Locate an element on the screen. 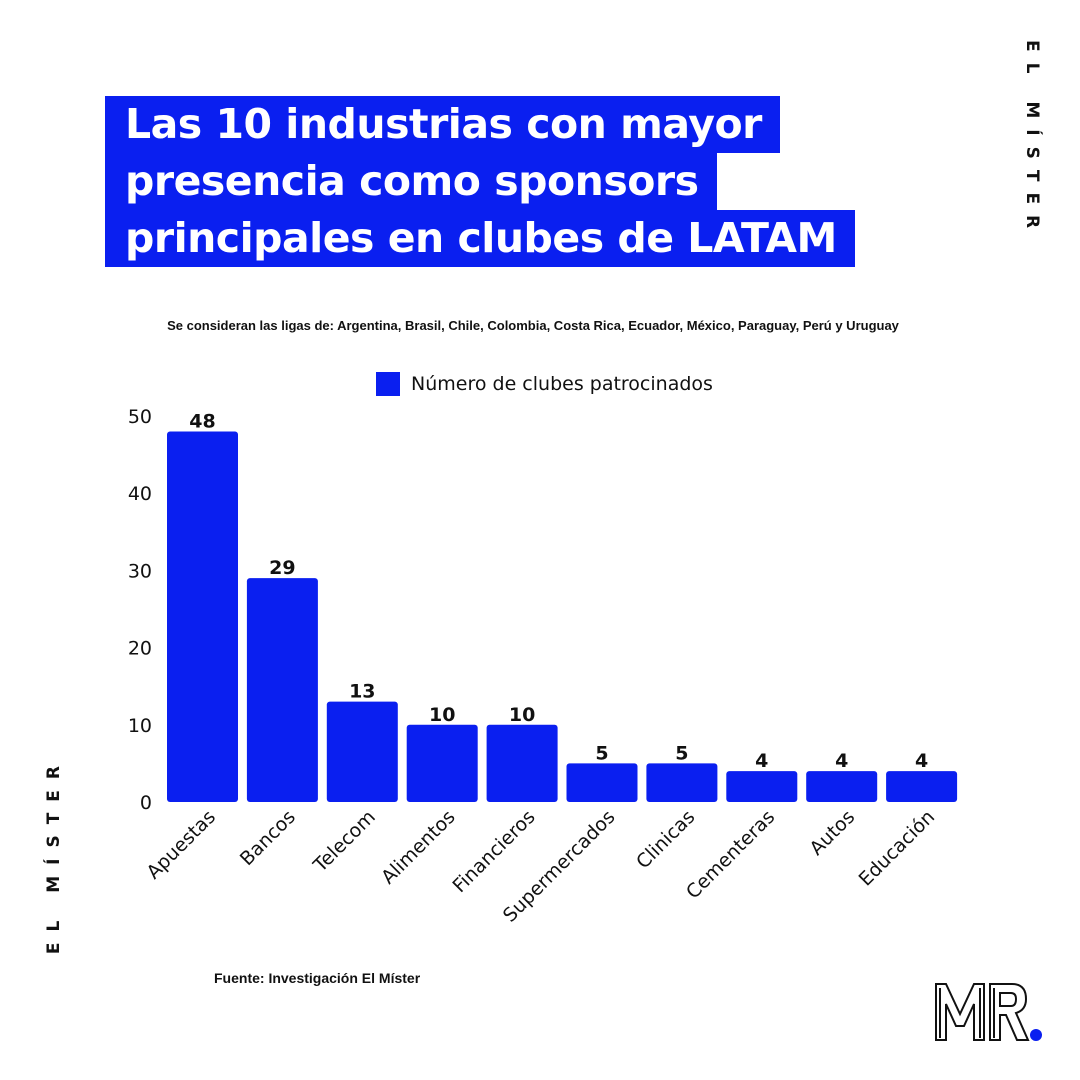  source-note: Fuente: Investigación El Míster is located at coordinates (317, 978).